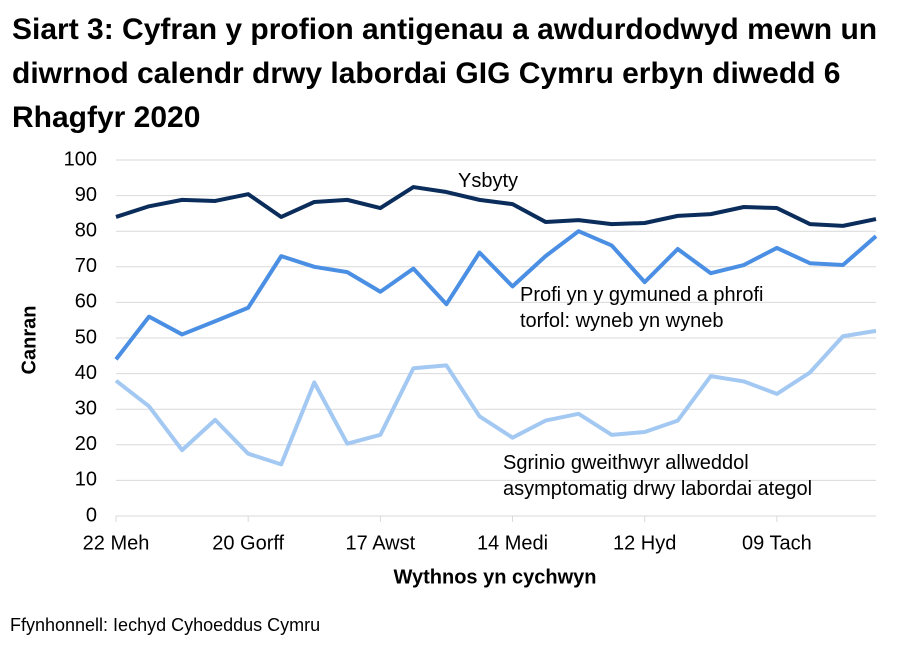 The image size is (898, 649). I want to click on y-tick-label: 80, so click(86, 230).